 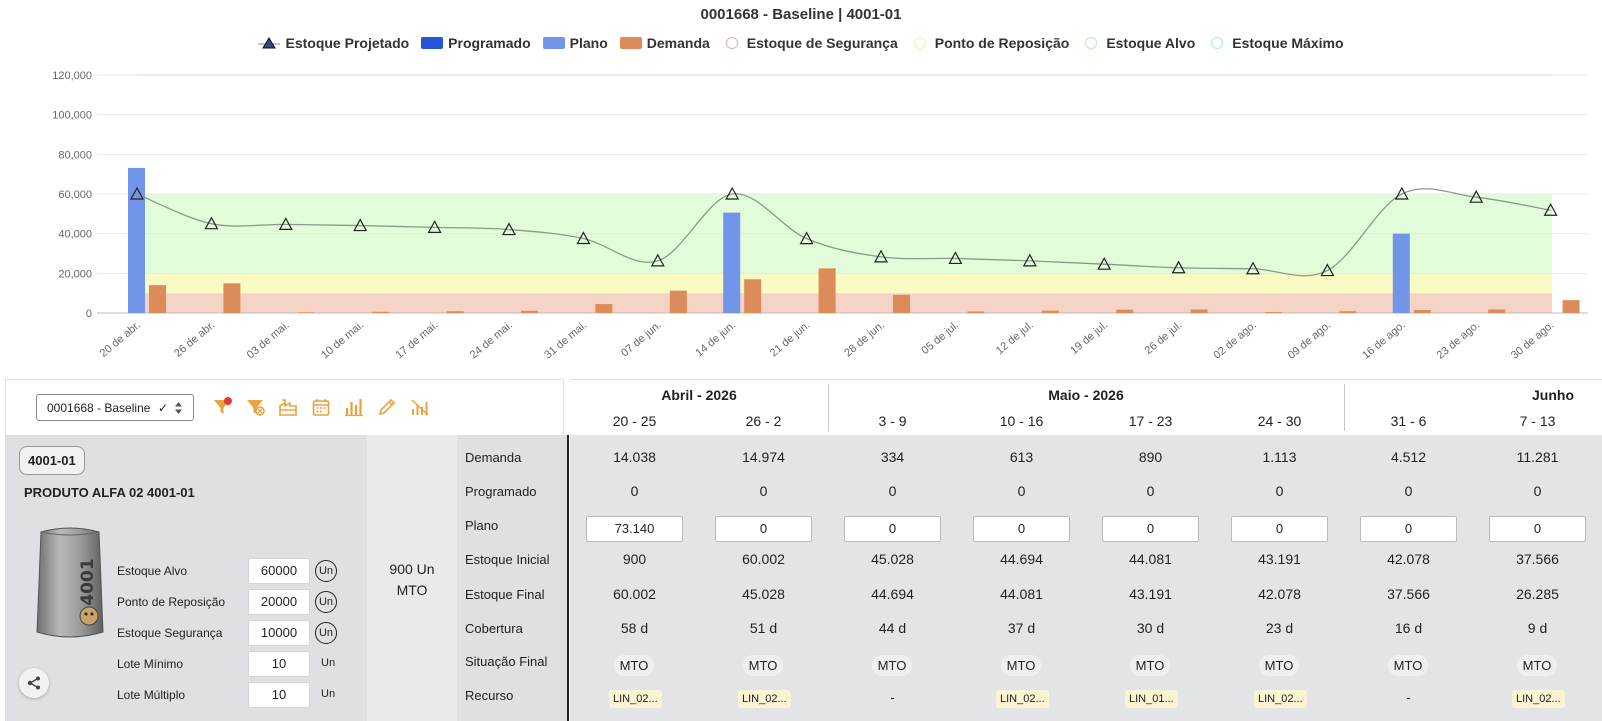 What do you see at coordinates (279, 571) in the screenshot?
I see `param-input: 60000` at bounding box center [279, 571].